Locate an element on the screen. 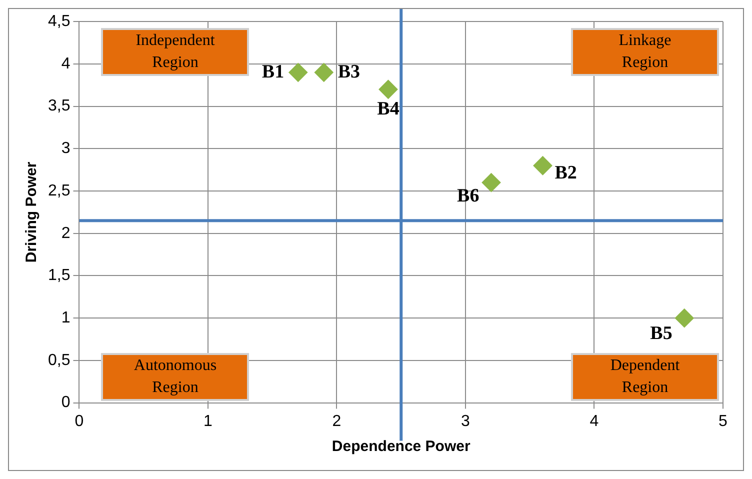  y-tick-label: 4 is located at coordinates (65, 63).